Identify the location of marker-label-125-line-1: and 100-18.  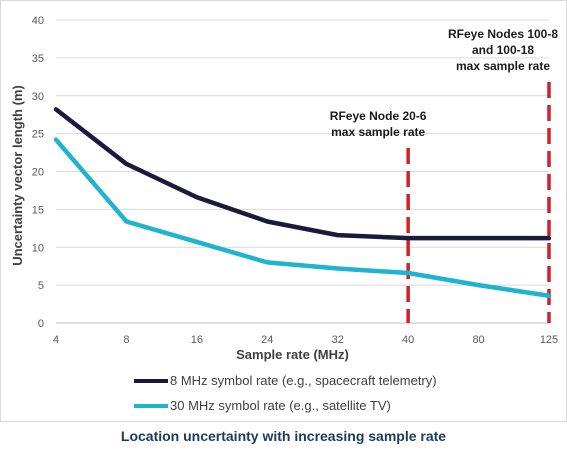
(503, 50).